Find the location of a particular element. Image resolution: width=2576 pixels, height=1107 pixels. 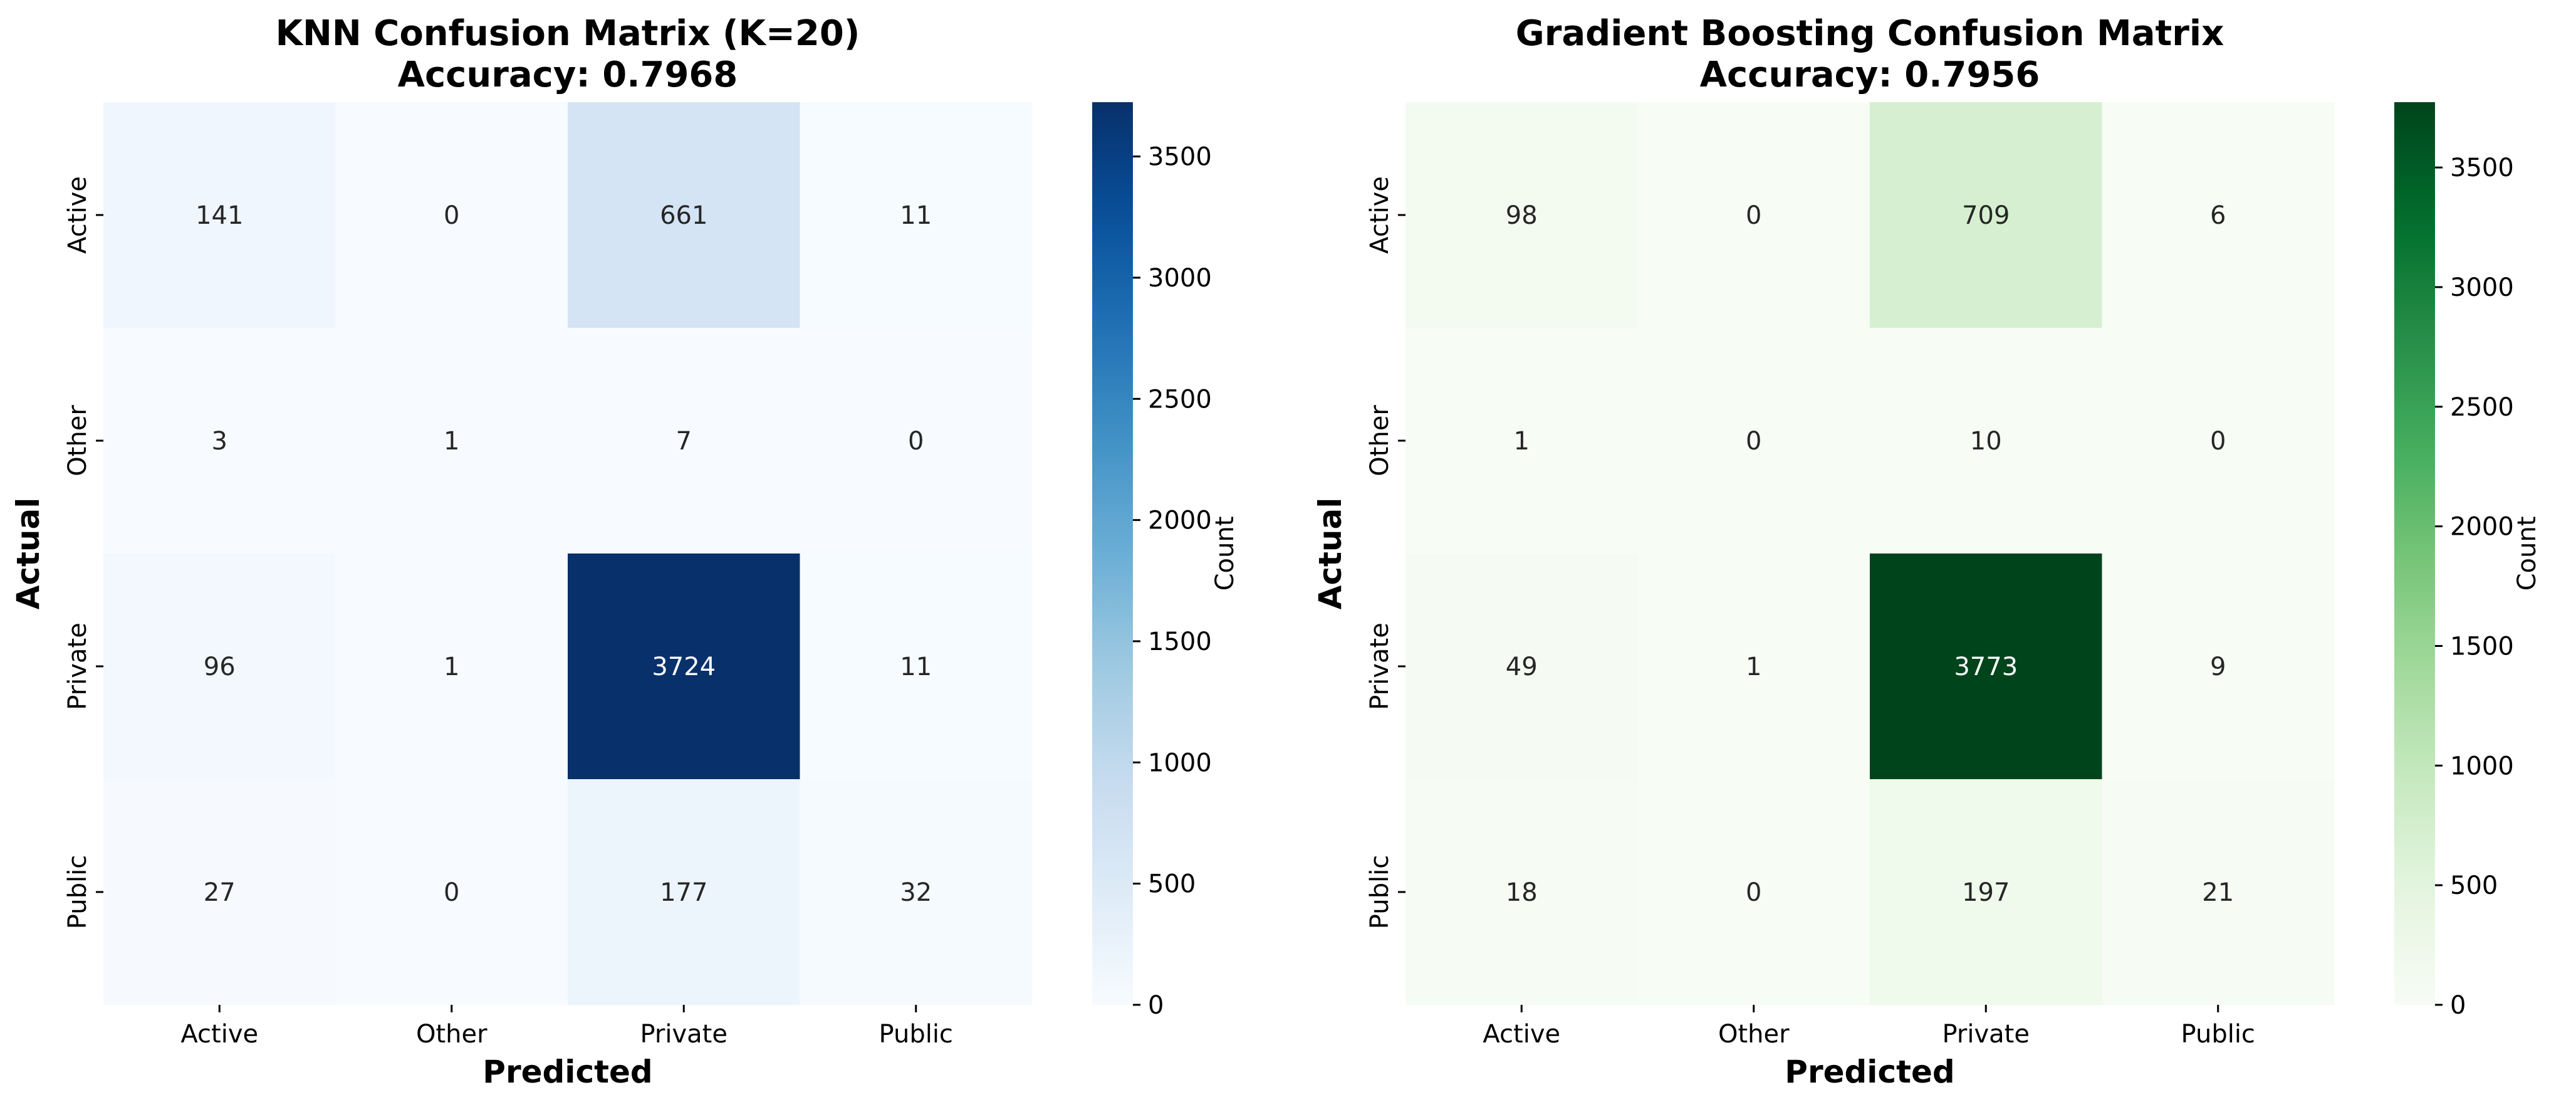

cell-value-label: 197 is located at coordinates (1986, 893).